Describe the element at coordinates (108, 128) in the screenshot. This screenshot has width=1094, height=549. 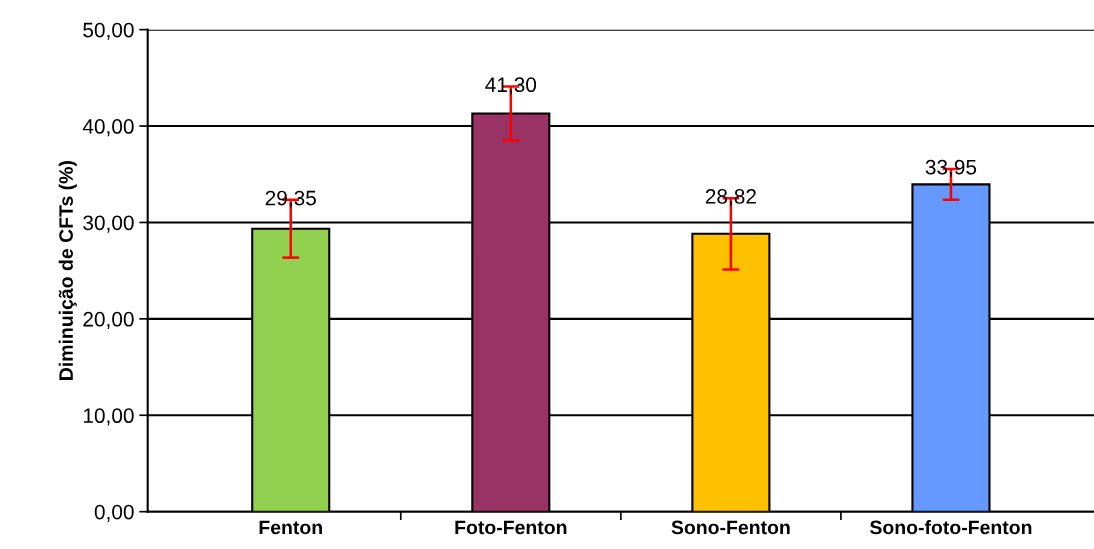
I see `y-tick-label: 40,00` at that location.